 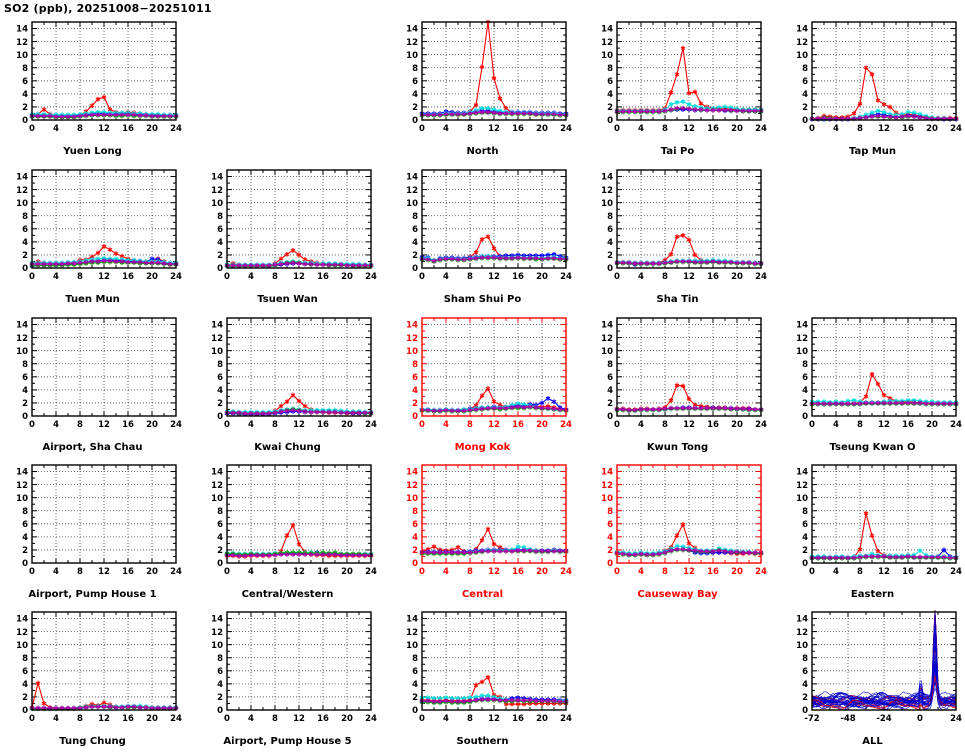 What do you see at coordinates (677, 380) in the screenshot?
I see `panel-kwun-tong: 0 2 4 6 8 10 12 14 0 4 8 12 16 20 24 Kwun Tong` at bounding box center [677, 380].